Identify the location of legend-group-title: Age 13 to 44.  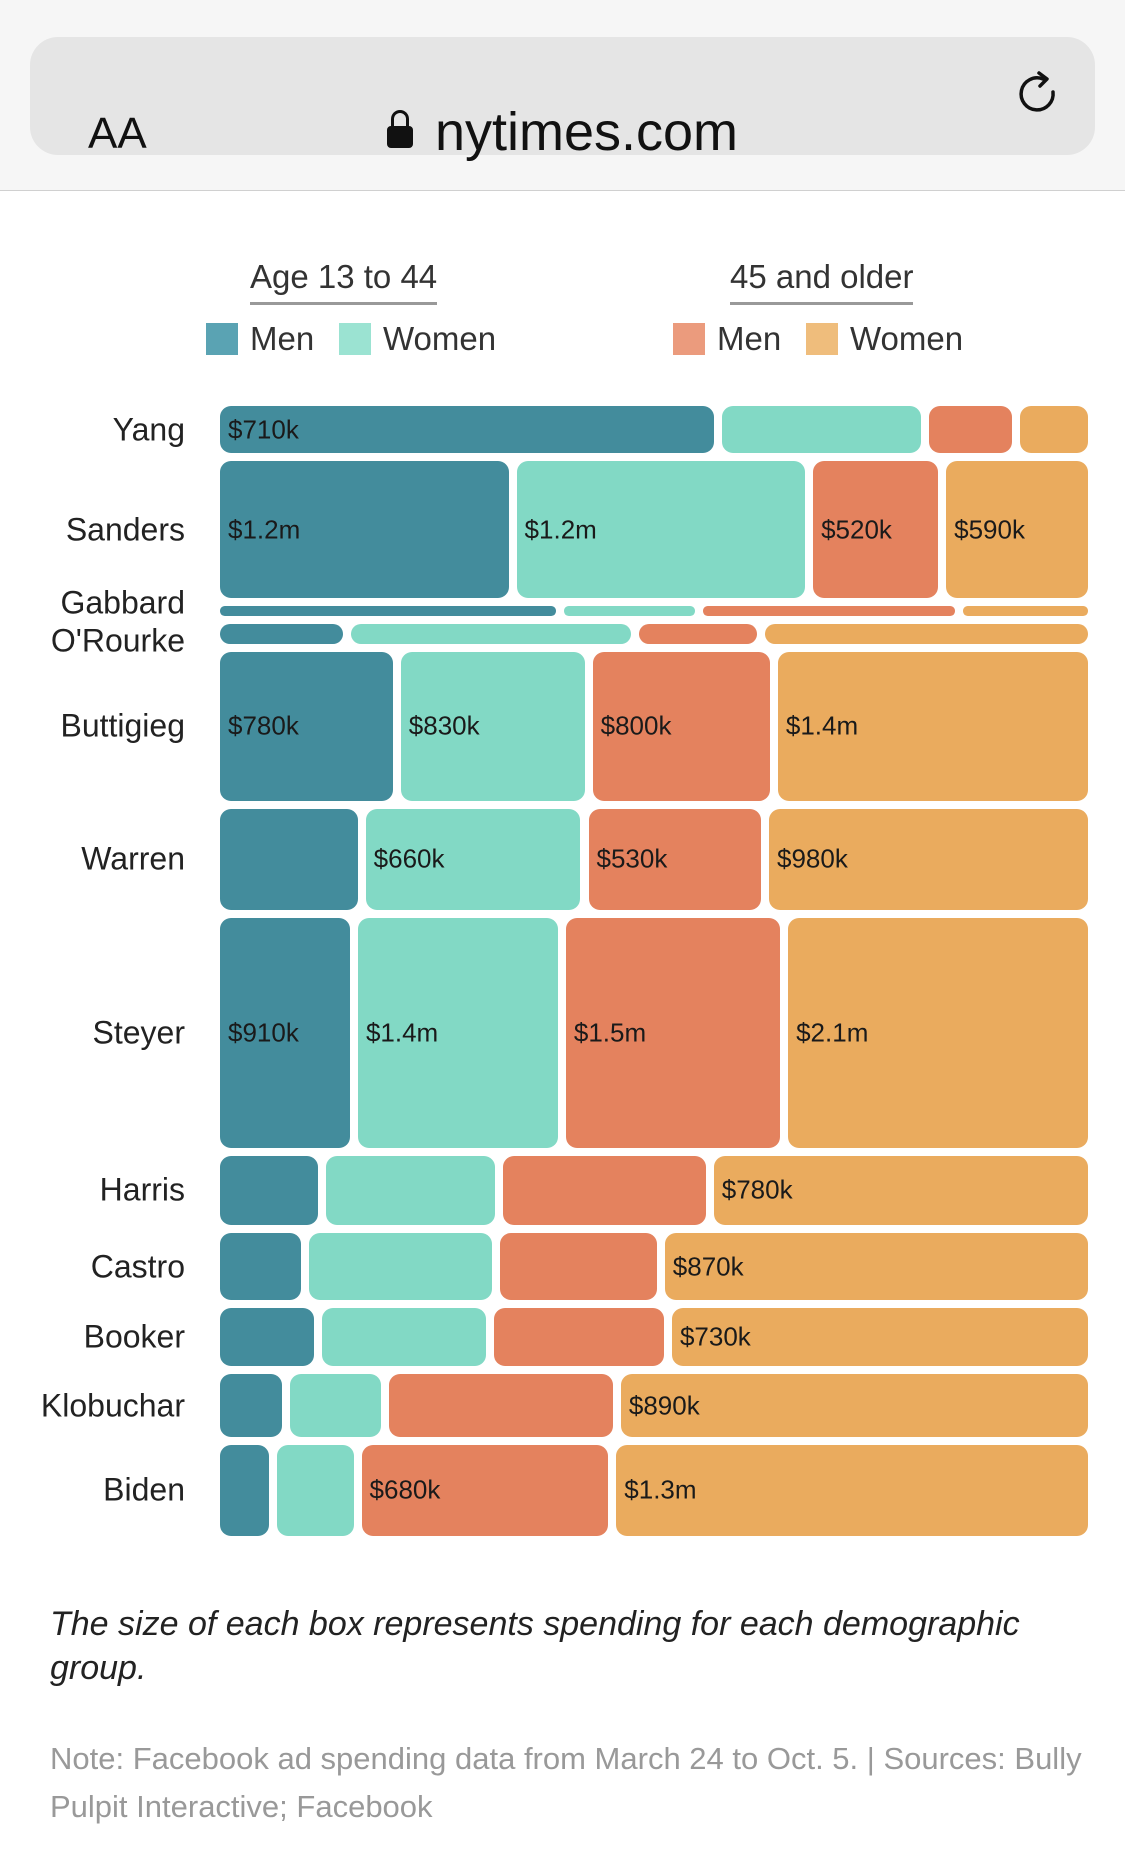
(344, 281).